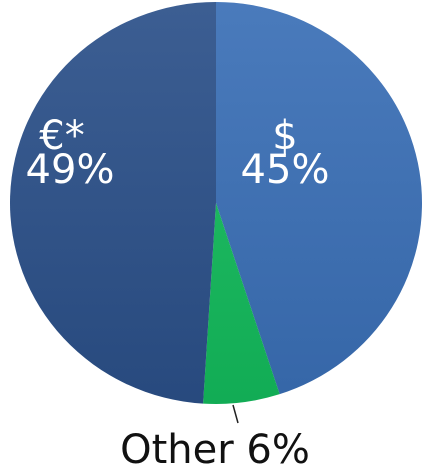 The width and height of the screenshot is (423, 474). Describe the element at coordinates (285, 170) in the screenshot. I see `slice-value-label: 45%` at that location.